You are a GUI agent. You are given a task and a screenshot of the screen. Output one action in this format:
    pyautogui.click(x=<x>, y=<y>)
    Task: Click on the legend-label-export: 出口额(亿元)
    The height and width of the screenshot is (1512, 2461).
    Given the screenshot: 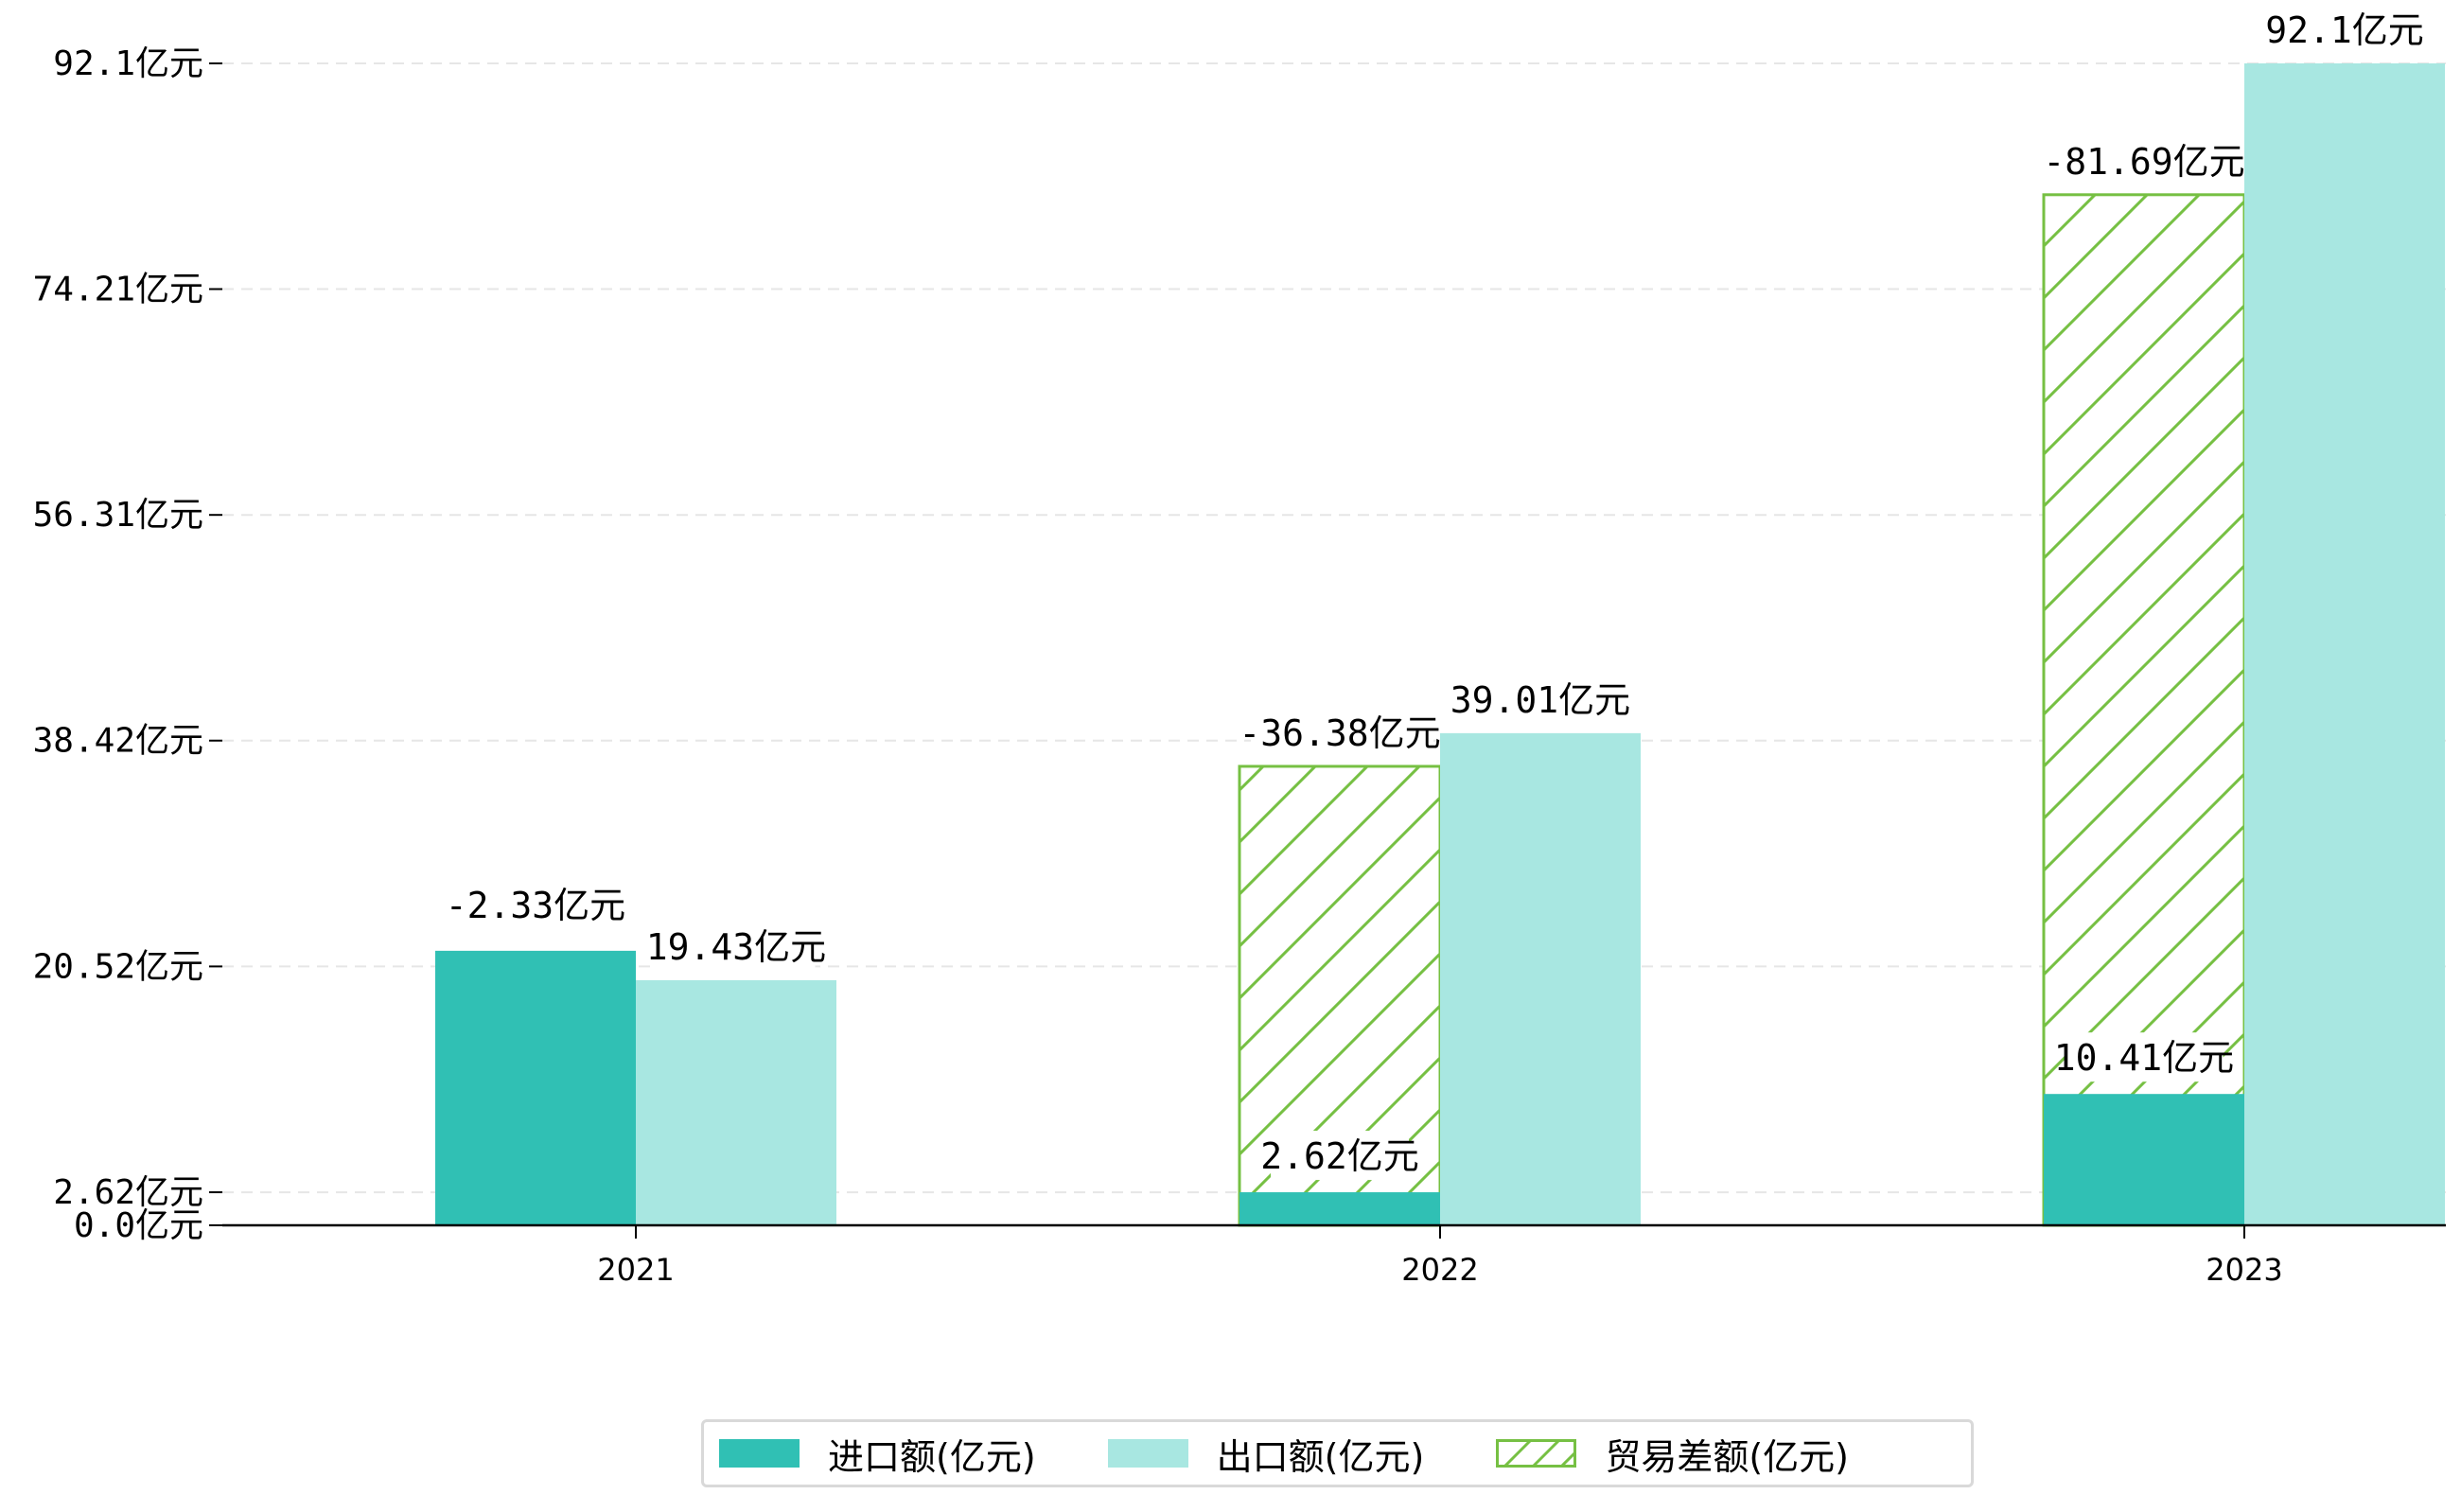 What is the action you would take?
    pyautogui.click(x=1320, y=1457)
    